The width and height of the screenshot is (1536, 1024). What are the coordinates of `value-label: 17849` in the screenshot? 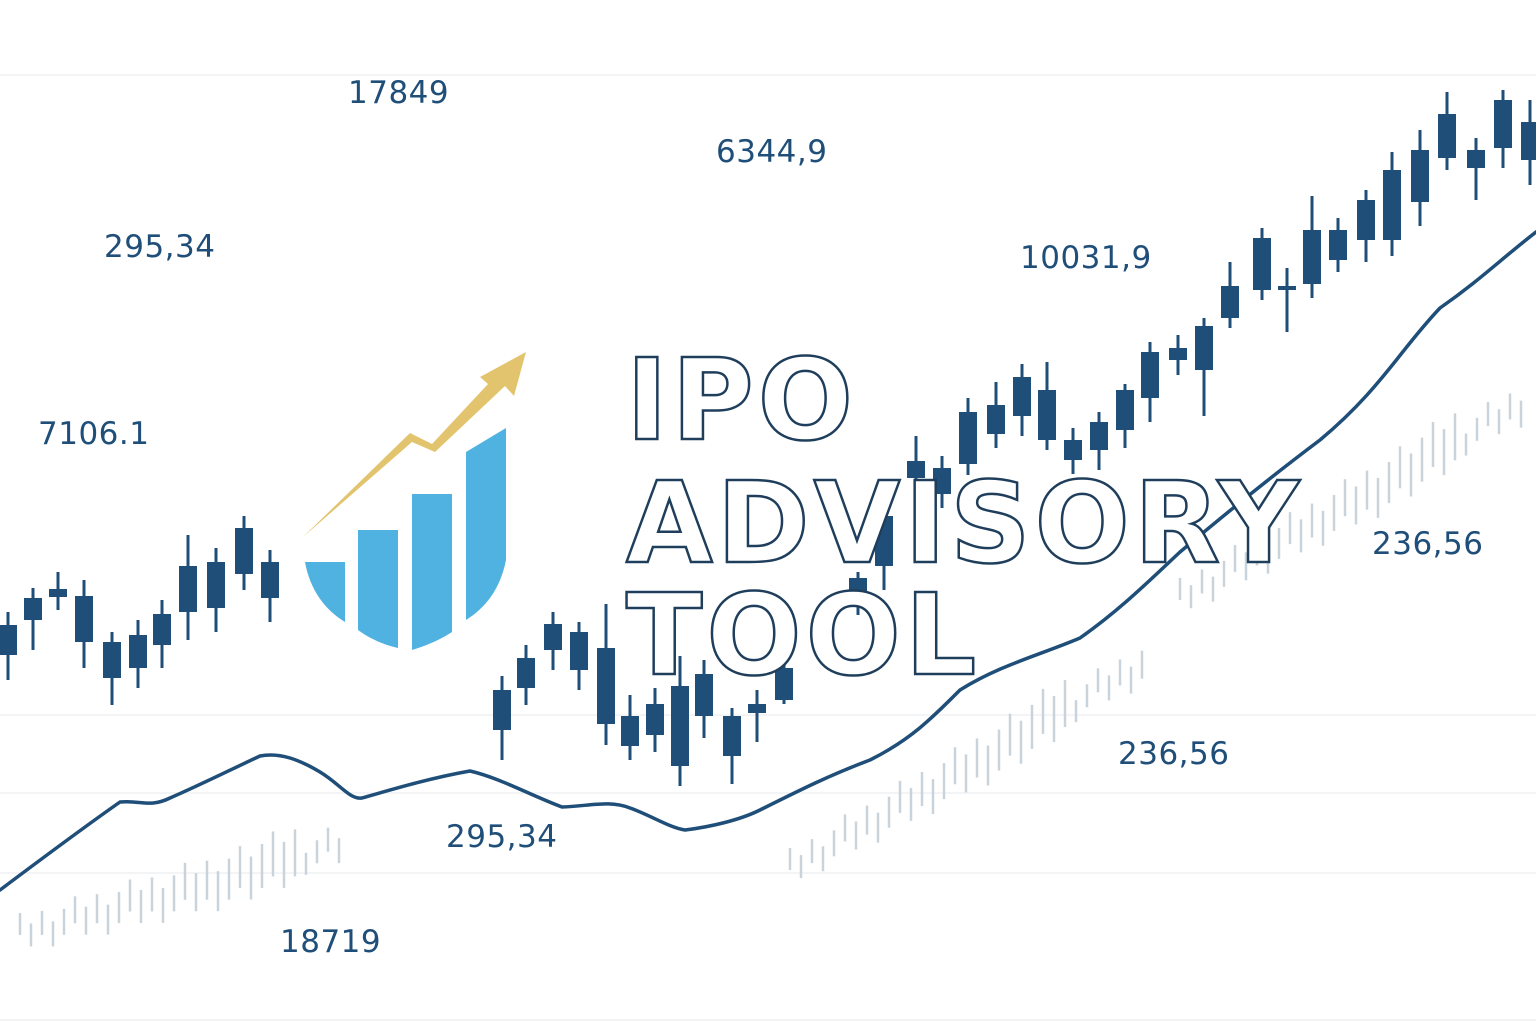 It's located at (399, 93).